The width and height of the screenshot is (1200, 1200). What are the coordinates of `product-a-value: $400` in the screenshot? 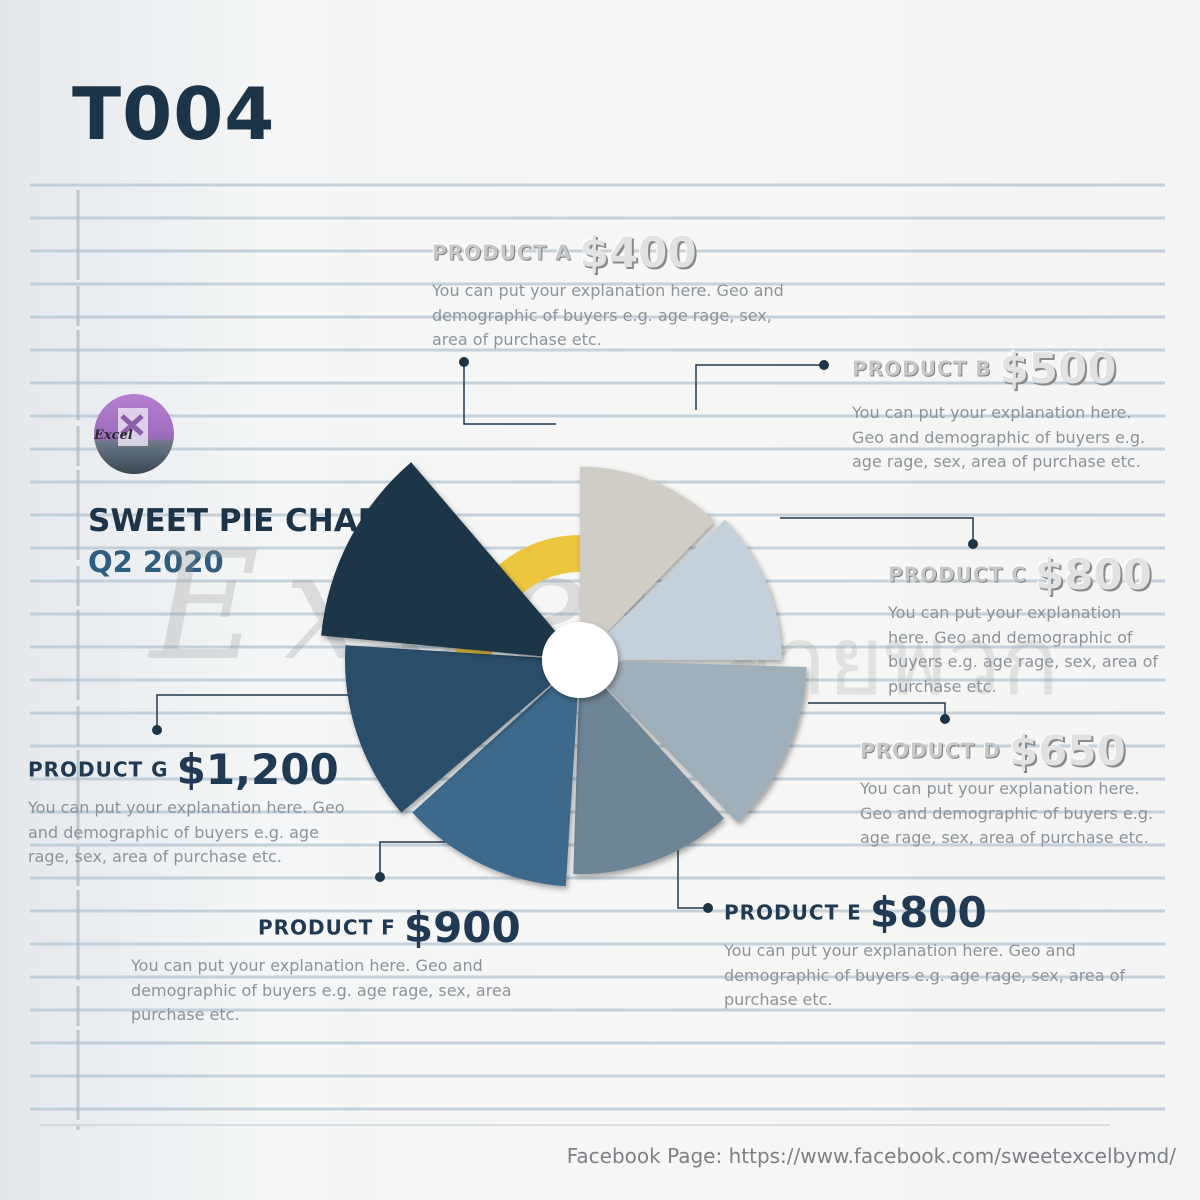 It's located at (638, 252).